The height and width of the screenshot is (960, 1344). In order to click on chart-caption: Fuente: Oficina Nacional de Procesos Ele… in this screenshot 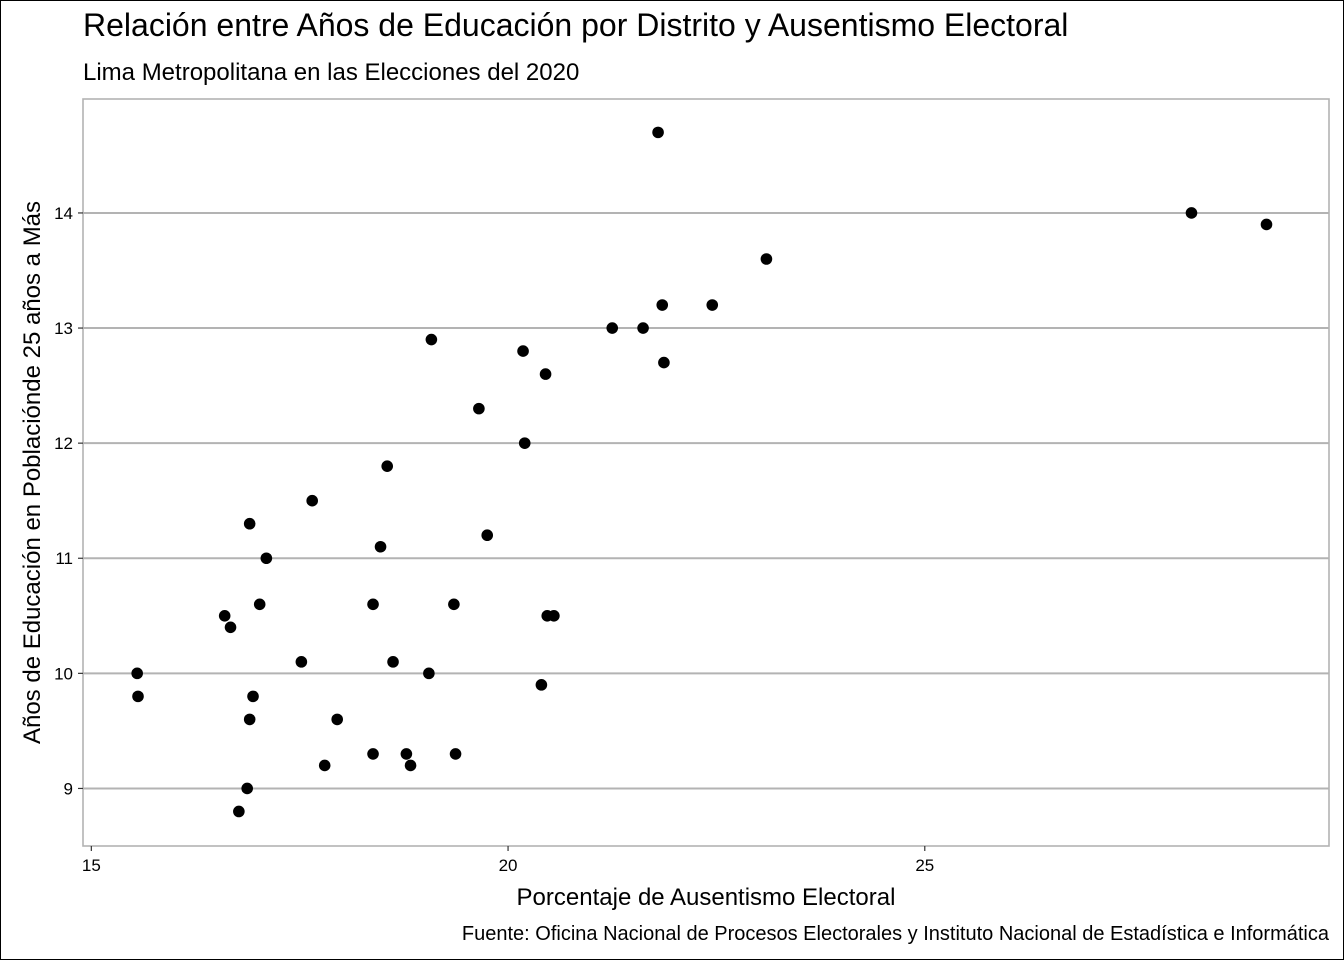, I will do `click(895, 934)`.